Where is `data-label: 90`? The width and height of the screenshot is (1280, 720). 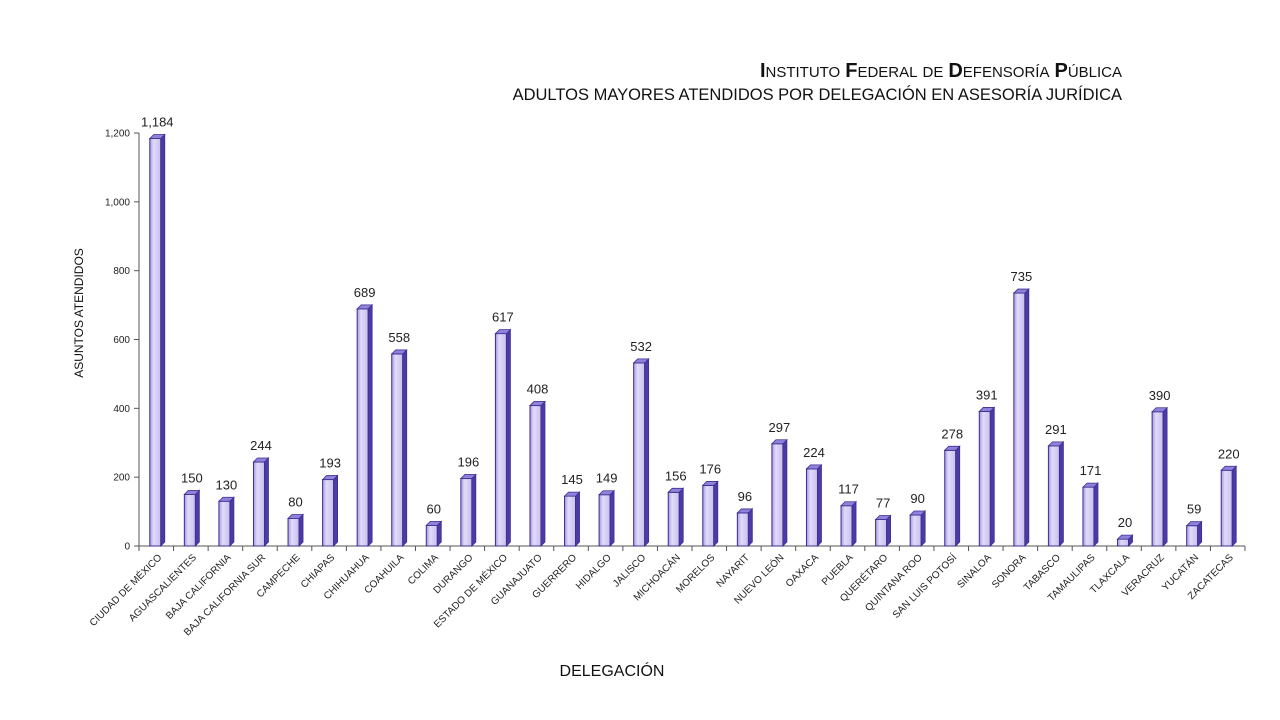
data-label: 90 is located at coordinates (917, 498).